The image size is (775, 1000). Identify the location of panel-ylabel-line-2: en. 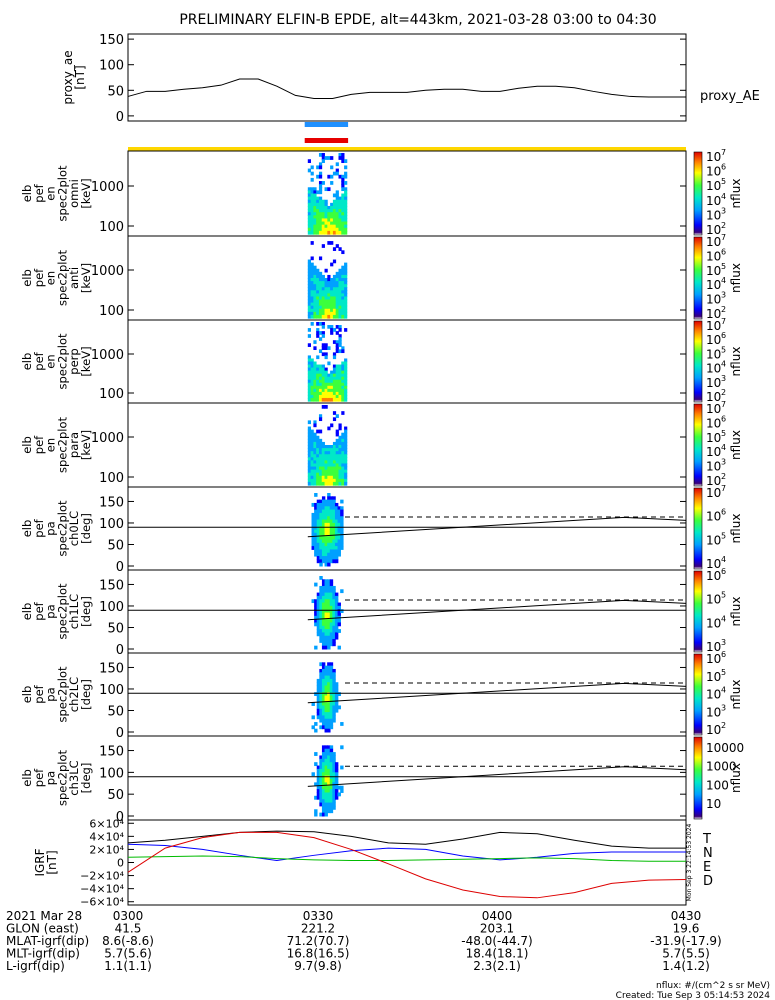
(51, 278).